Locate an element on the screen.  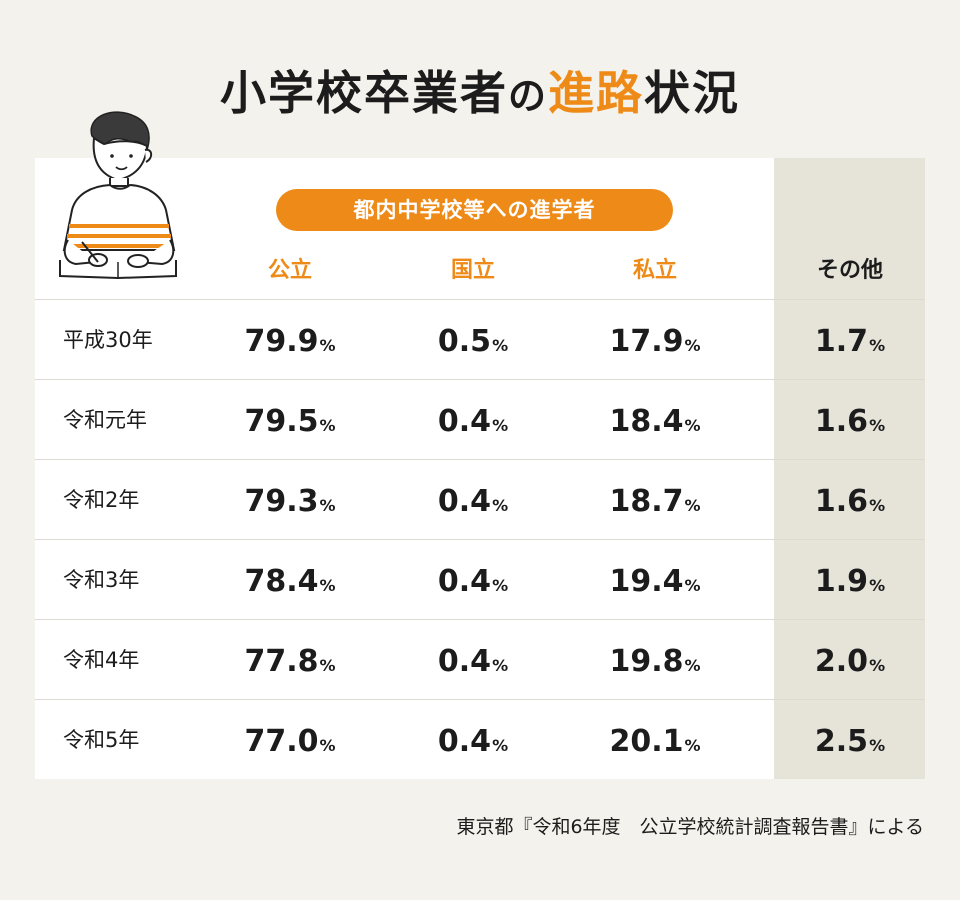
value-cell-public: 77.0% is located at coordinates (290, 744).